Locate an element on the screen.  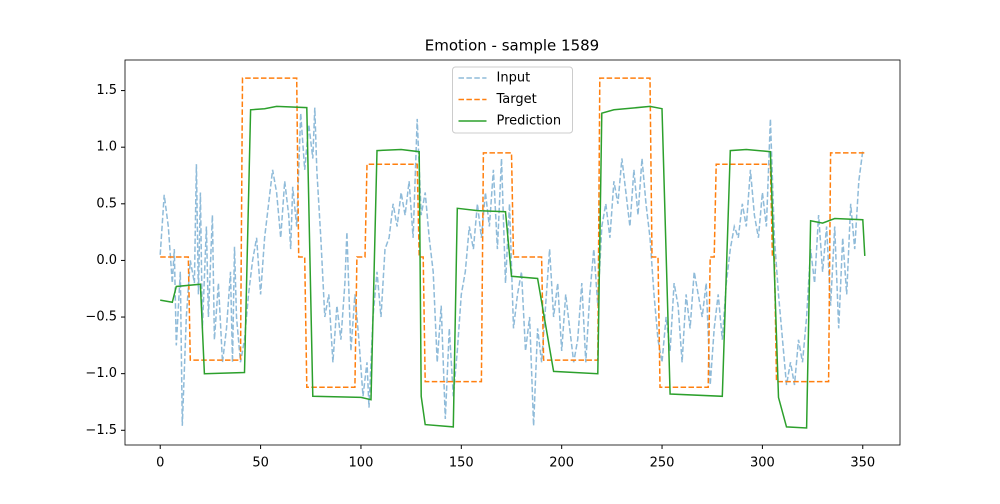
y-tick-label: 1.0 is located at coordinates (106, 147).